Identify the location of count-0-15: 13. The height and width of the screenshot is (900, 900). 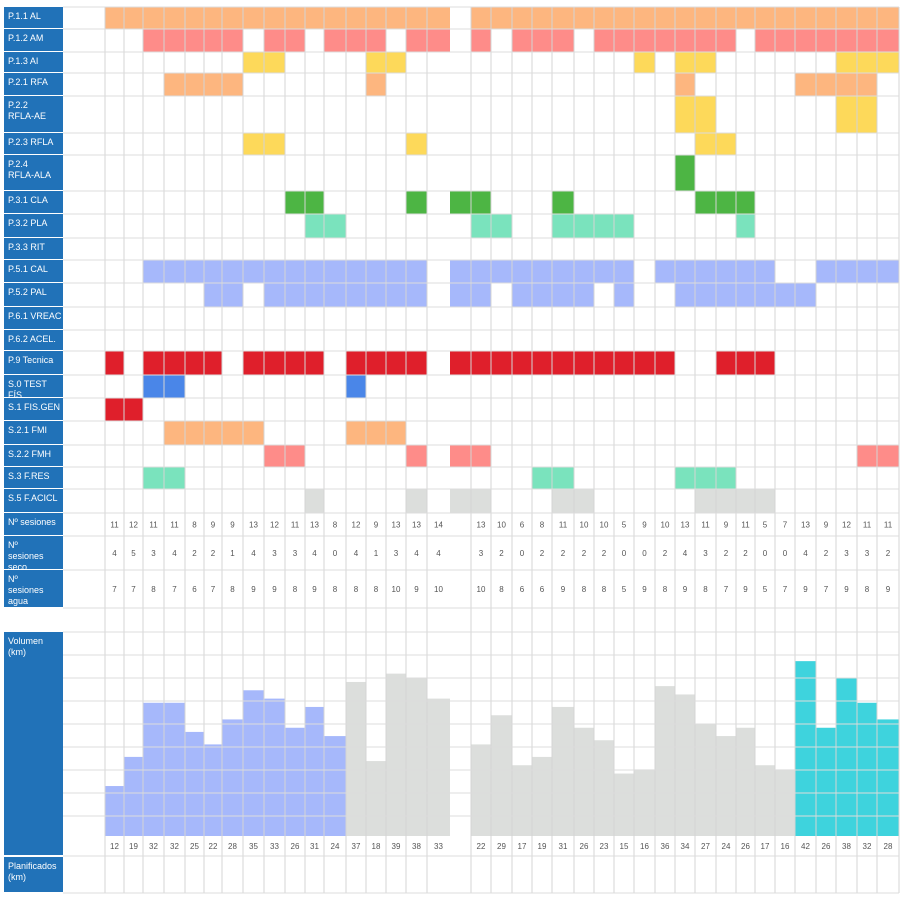
(416, 525).